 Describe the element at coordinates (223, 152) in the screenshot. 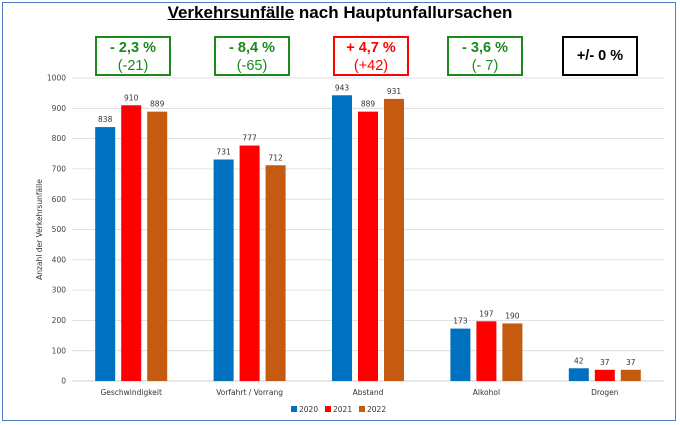

I see `data-label: 731` at that location.